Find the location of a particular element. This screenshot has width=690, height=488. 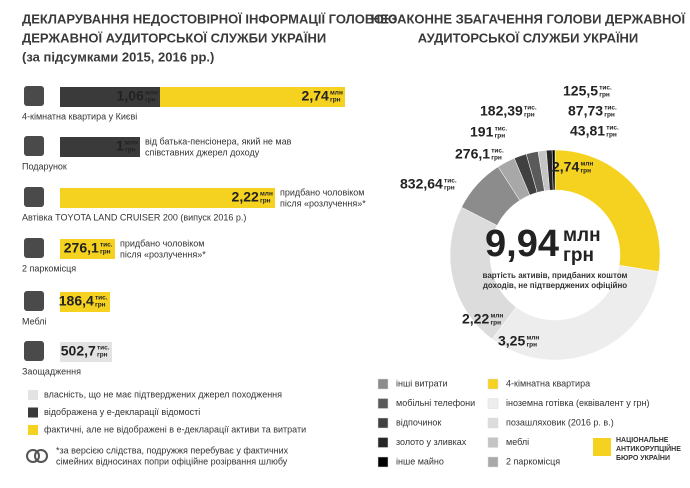

value-label: 43,81 is located at coordinates (587, 131).